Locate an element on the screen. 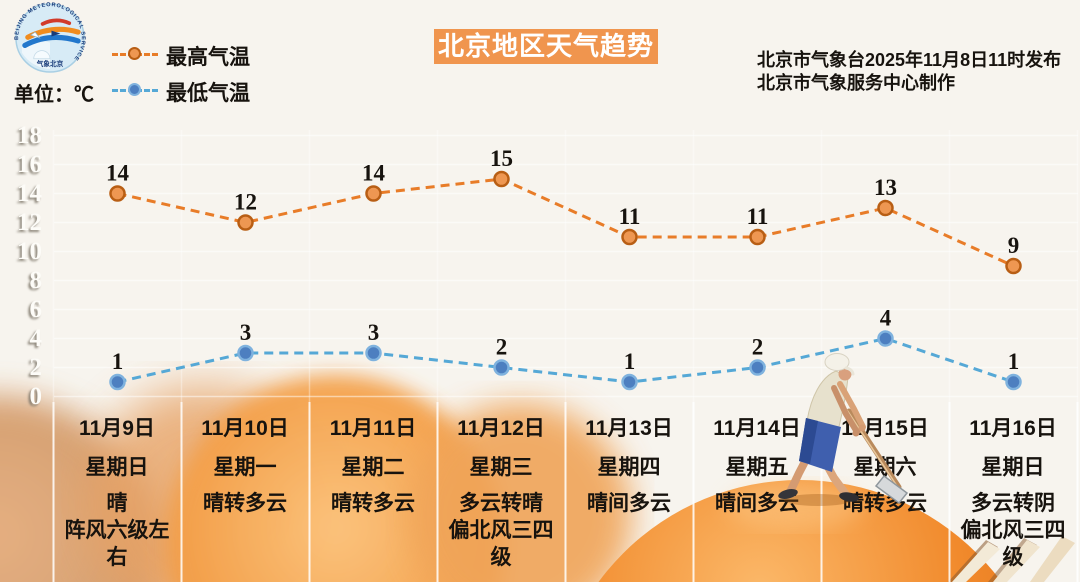  day-week: 星期四 is located at coordinates (629, 467).